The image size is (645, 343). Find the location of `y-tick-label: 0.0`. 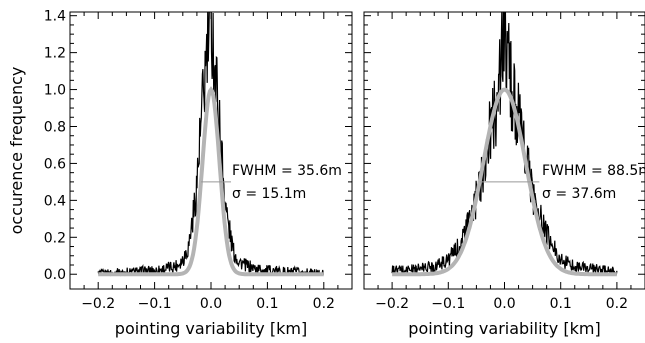

y-tick-label: 0.0 is located at coordinates (55, 275).